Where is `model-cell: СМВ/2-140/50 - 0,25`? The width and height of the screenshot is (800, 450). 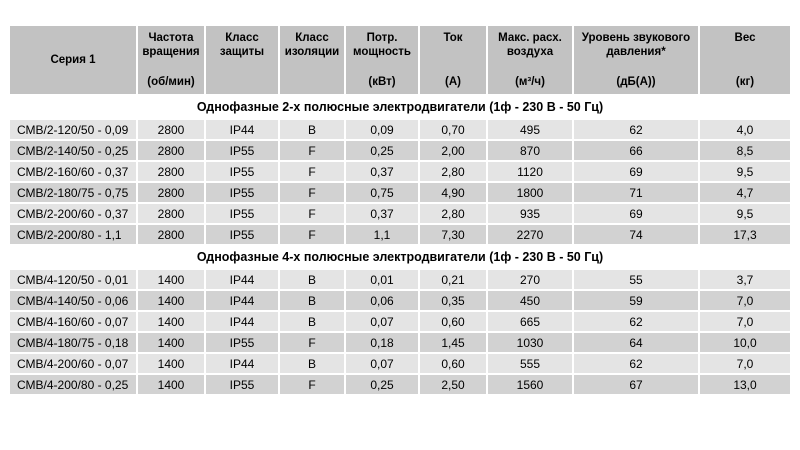
model-cell: СМВ/2-140/50 - 0,25 is located at coordinates (73, 150).